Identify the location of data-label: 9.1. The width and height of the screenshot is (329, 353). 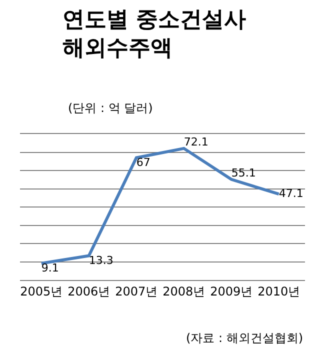
(50, 268).